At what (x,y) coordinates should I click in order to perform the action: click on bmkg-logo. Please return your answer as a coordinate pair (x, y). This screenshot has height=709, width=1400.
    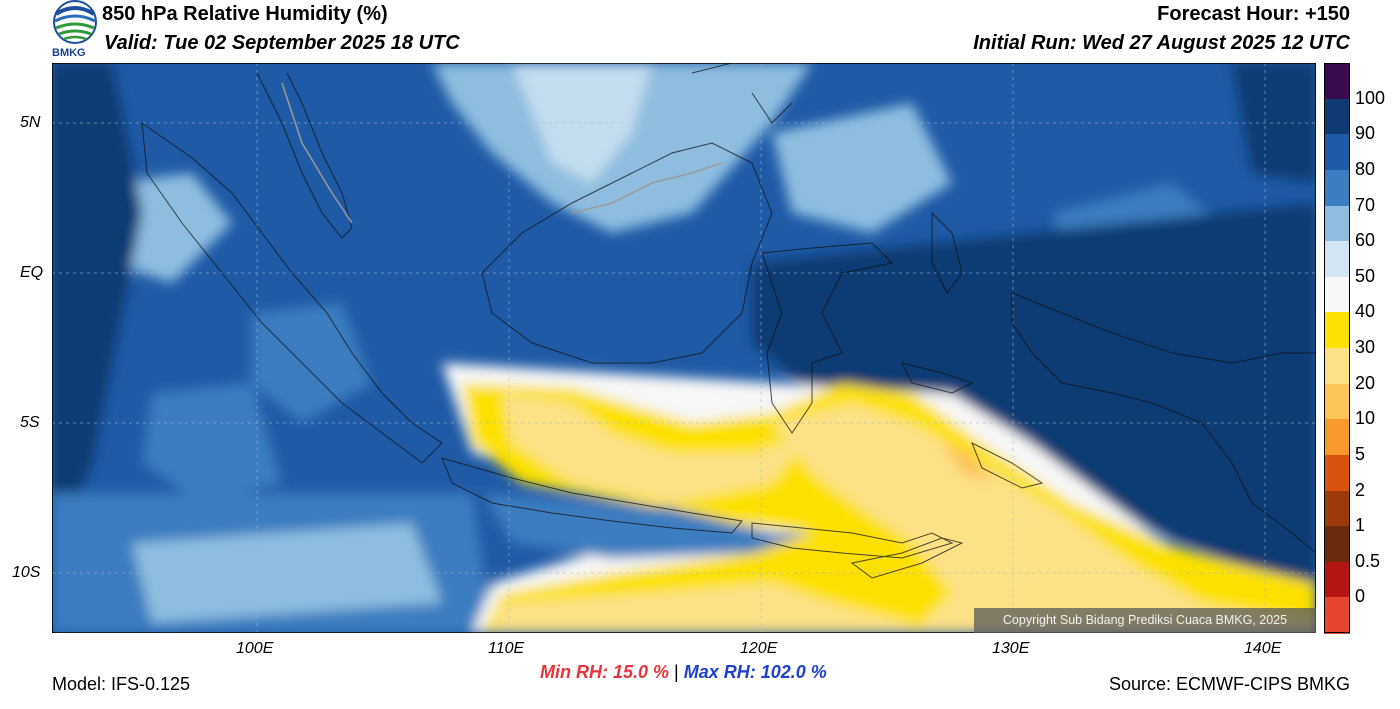
    Looking at the image, I should click on (75, 30).